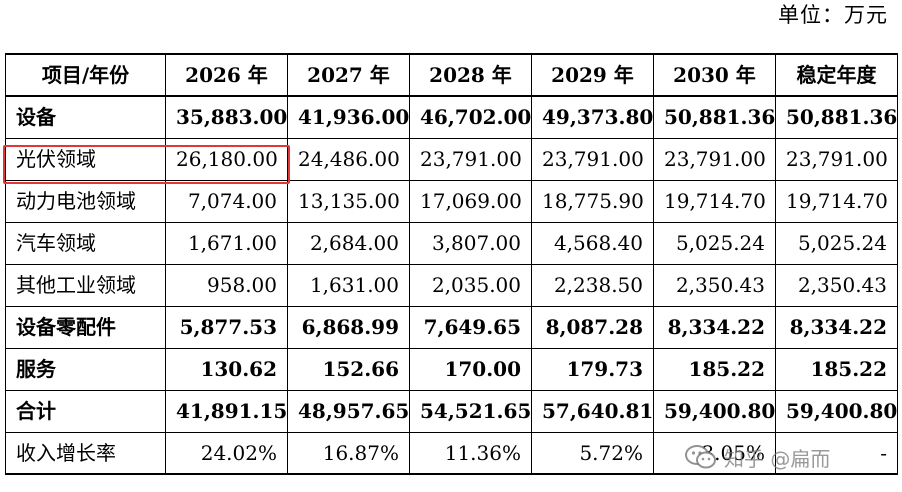 The image size is (902, 492). What do you see at coordinates (470, 411) in the screenshot?
I see `value-cell: 54,521.65` at bounding box center [470, 411].